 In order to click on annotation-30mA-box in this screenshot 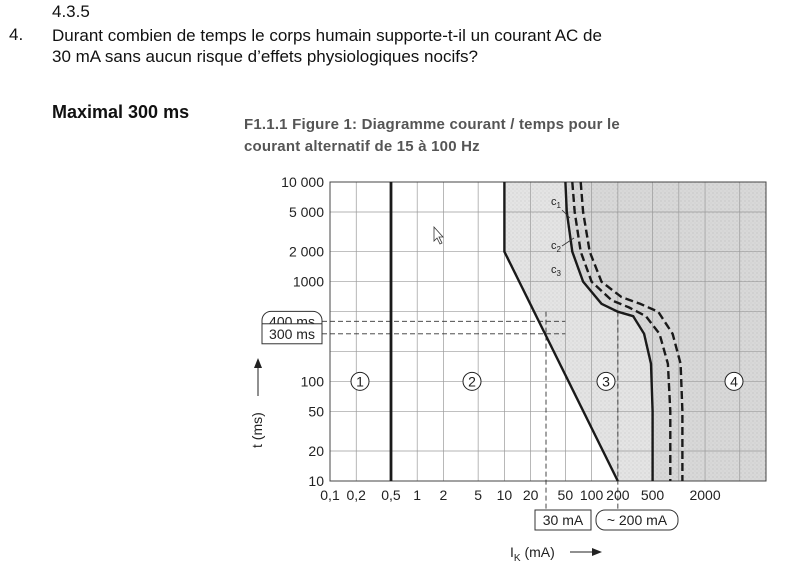, I will do `click(563, 520)`.